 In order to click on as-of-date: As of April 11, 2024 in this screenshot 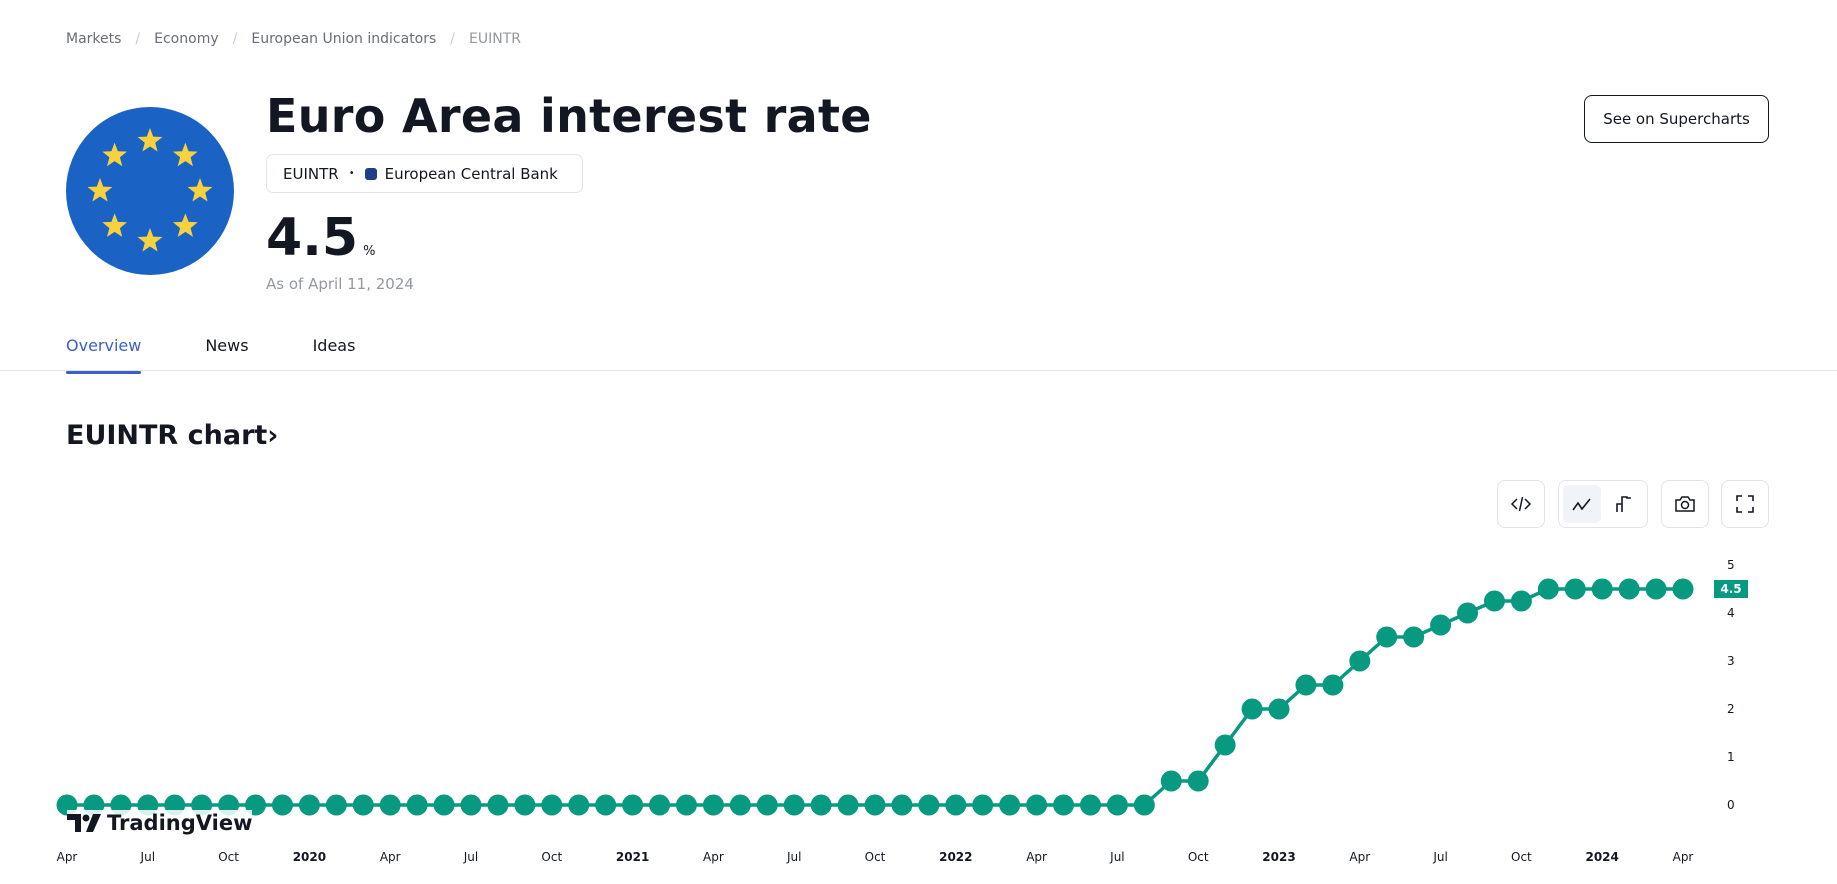, I will do `click(340, 284)`.